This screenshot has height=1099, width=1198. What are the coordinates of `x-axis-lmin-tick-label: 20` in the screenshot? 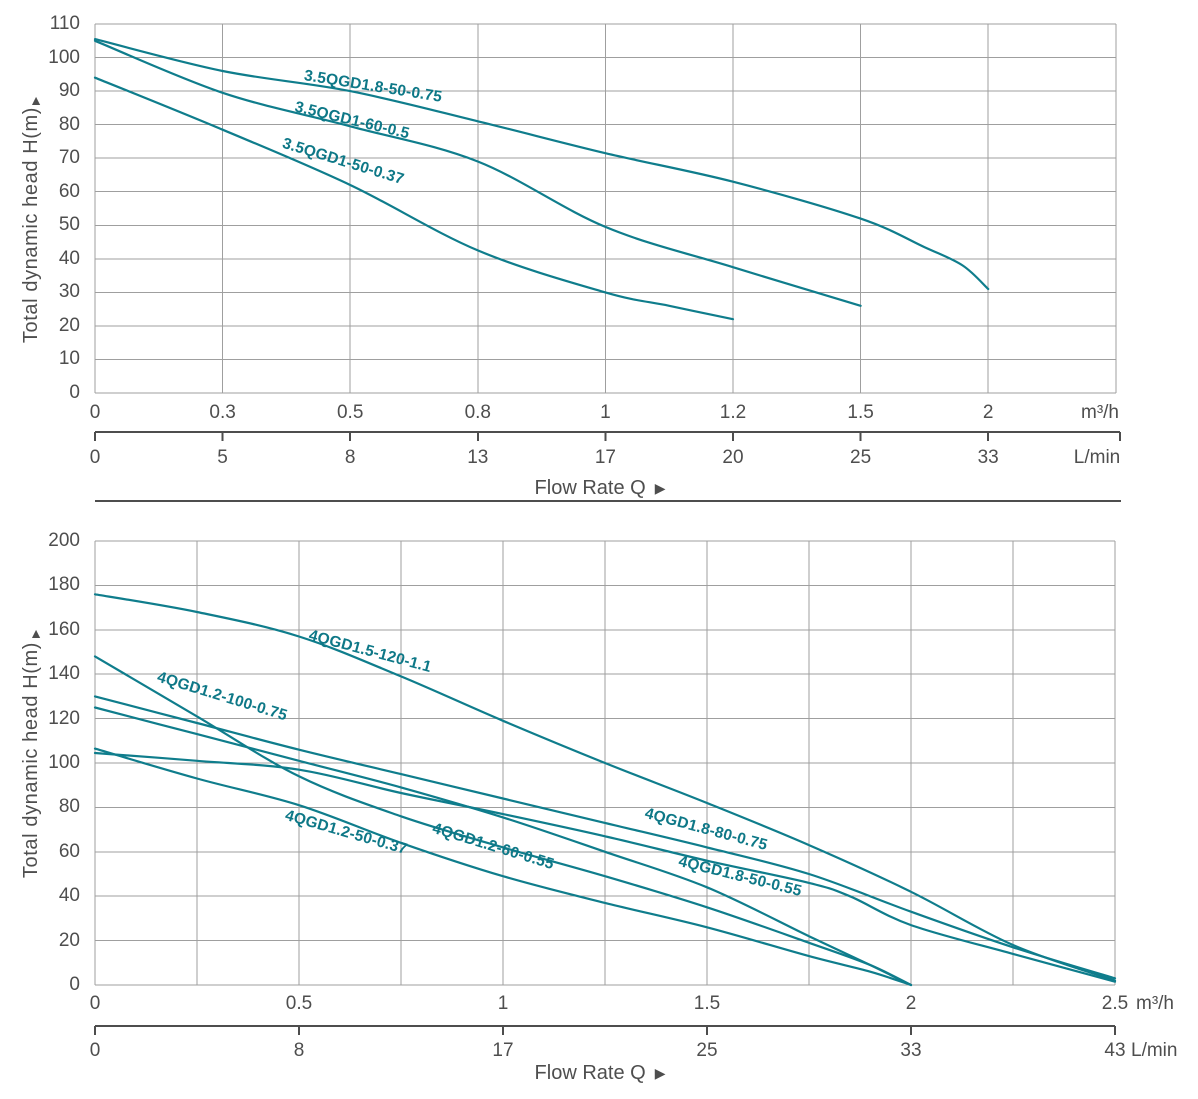 It's located at (733, 457).